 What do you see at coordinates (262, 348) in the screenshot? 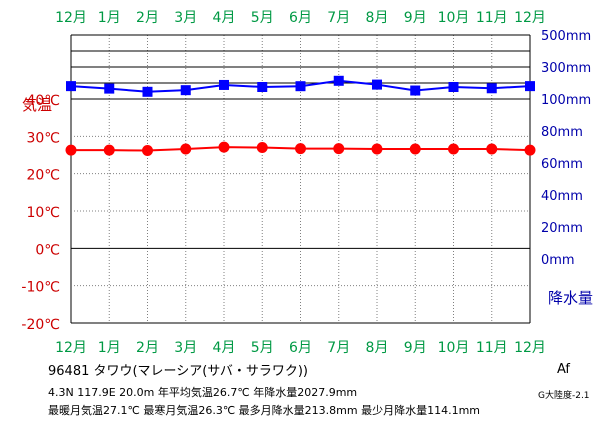
I see `month-label-bottom: 5月` at bounding box center [262, 348].